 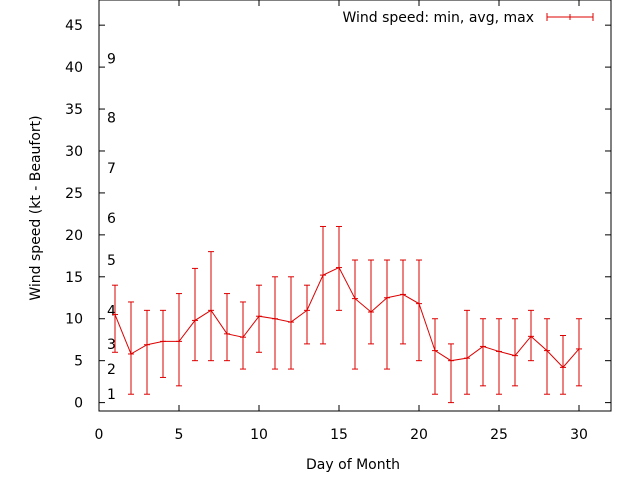 What do you see at coordinates (74, 320) in the screenshot?
I see `y-tick-label: 10` at bounding box center [74, 320].